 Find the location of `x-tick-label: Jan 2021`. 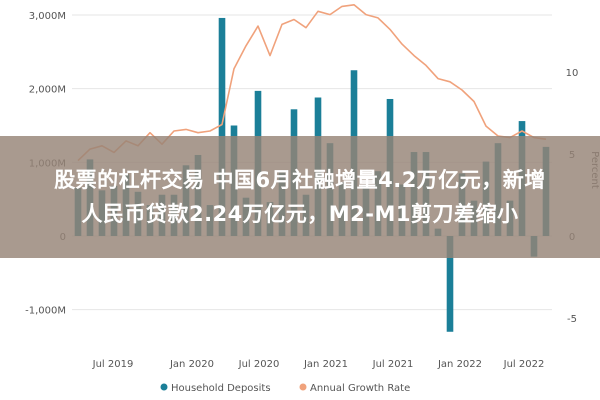

x-tick-label: Jan 2021 is located at coordinates (325, 364).